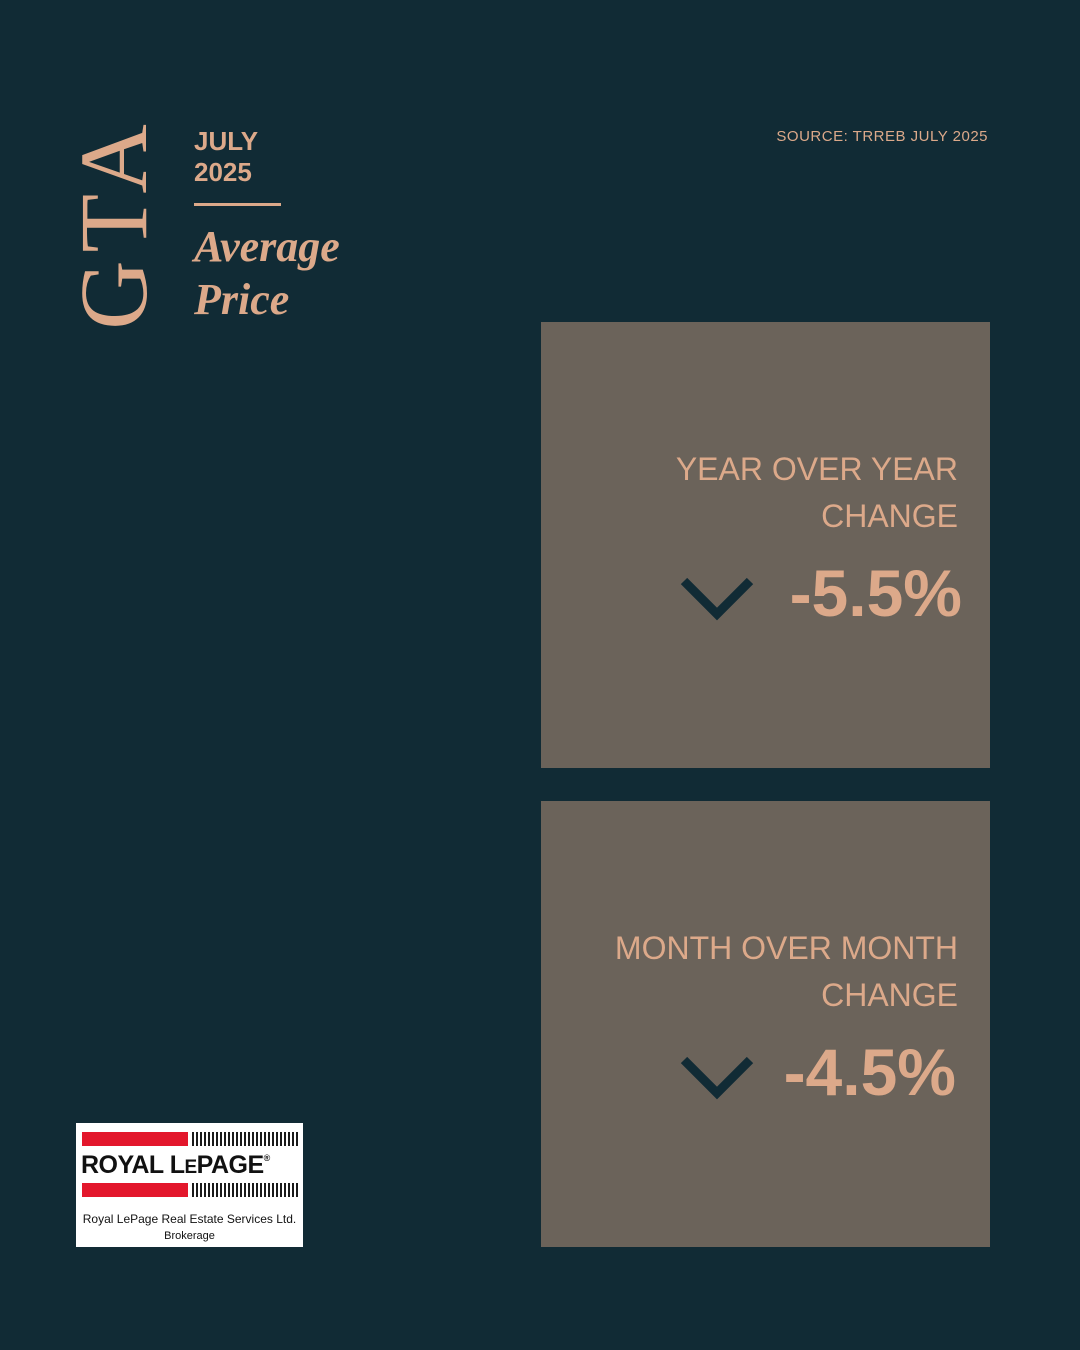 Image resolution: width=1080 pixels, height=1350 pixels. I want to click on year-over-year-card: YEAR OVER YEAR CHANGE -5.5%, so click(765, 545).